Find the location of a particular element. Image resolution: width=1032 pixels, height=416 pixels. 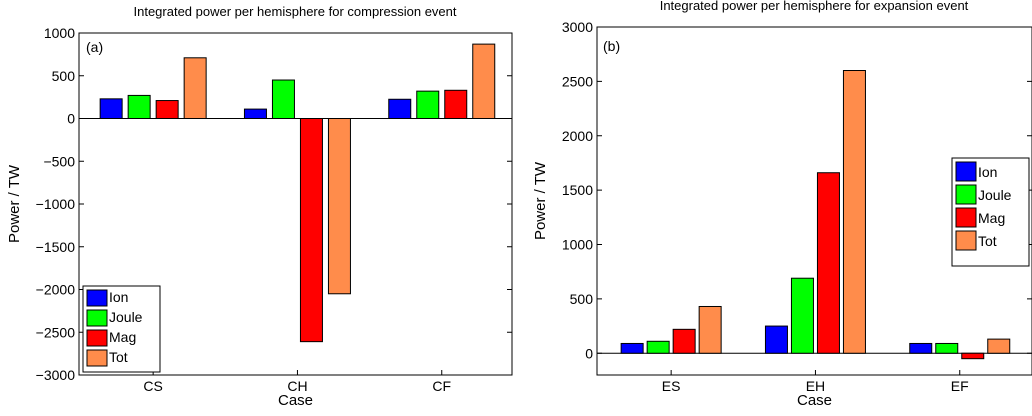

bar-mag-ch is located at coordinates (311, 230).